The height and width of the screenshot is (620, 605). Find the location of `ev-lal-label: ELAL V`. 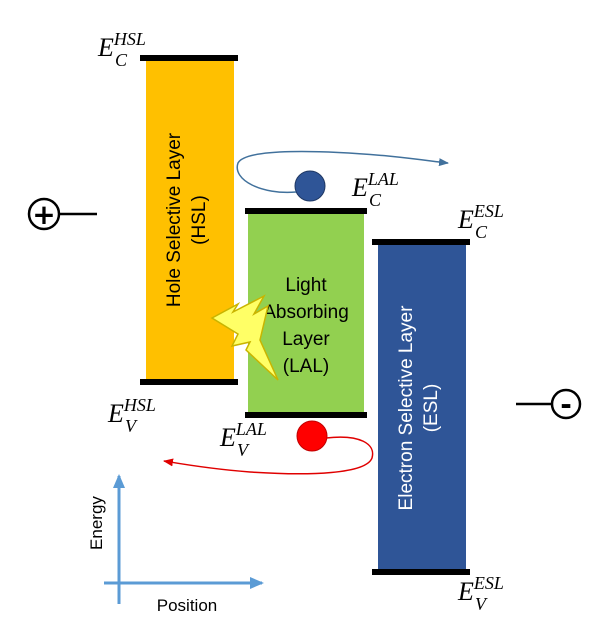

ev-lal-label: ELAL V is located at coordinates (243, 439).